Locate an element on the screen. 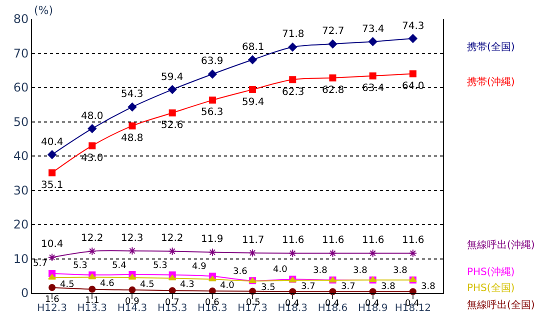  y-tick-label: 60 is located at coordinates (21, 87).